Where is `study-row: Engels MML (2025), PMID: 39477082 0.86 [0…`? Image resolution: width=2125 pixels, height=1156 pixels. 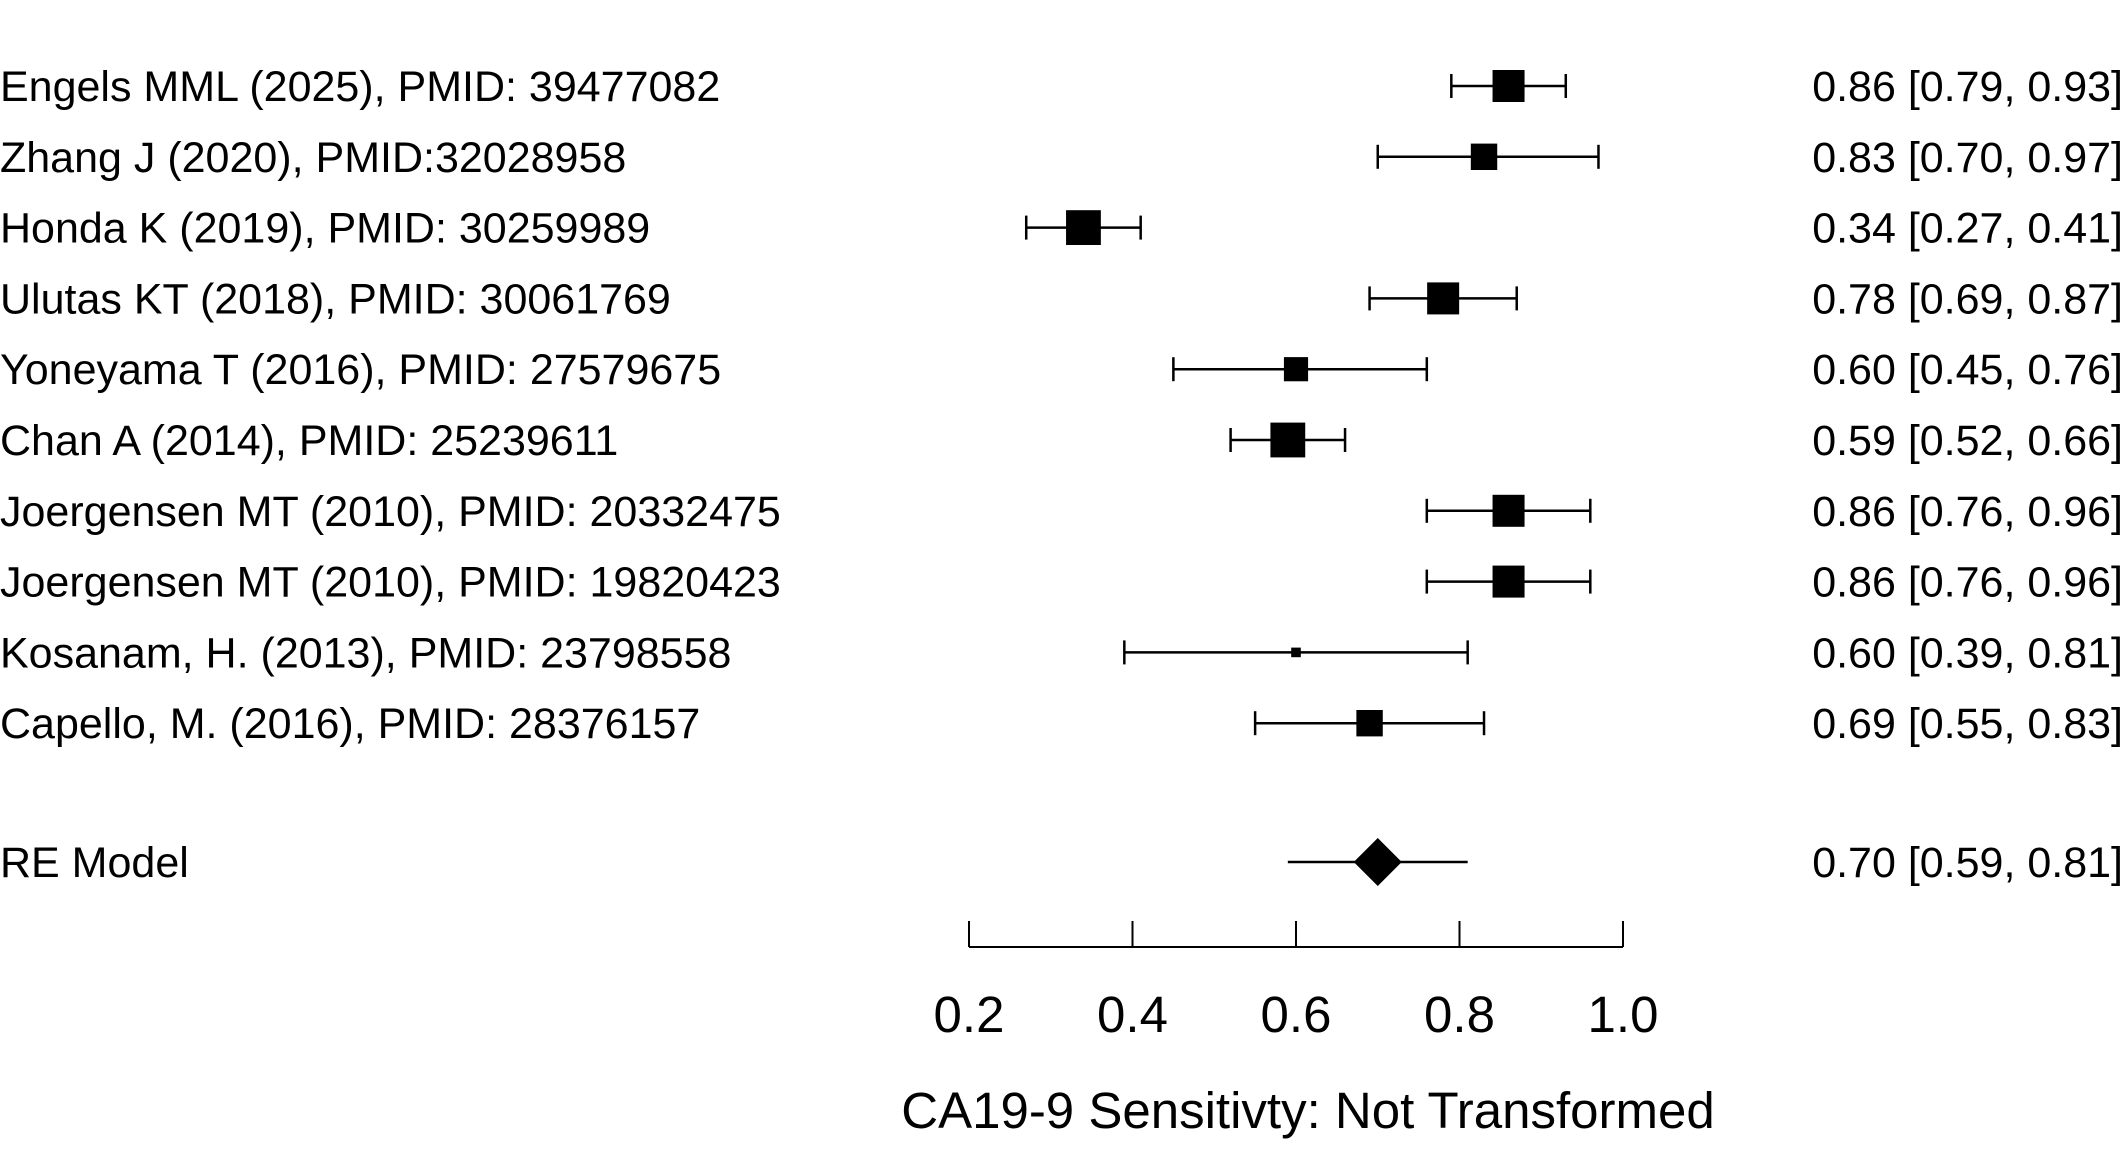 study-row: Engels MML (2025), PMID: 39477082 0.86 [0… is located at coordinates (1061, 87).